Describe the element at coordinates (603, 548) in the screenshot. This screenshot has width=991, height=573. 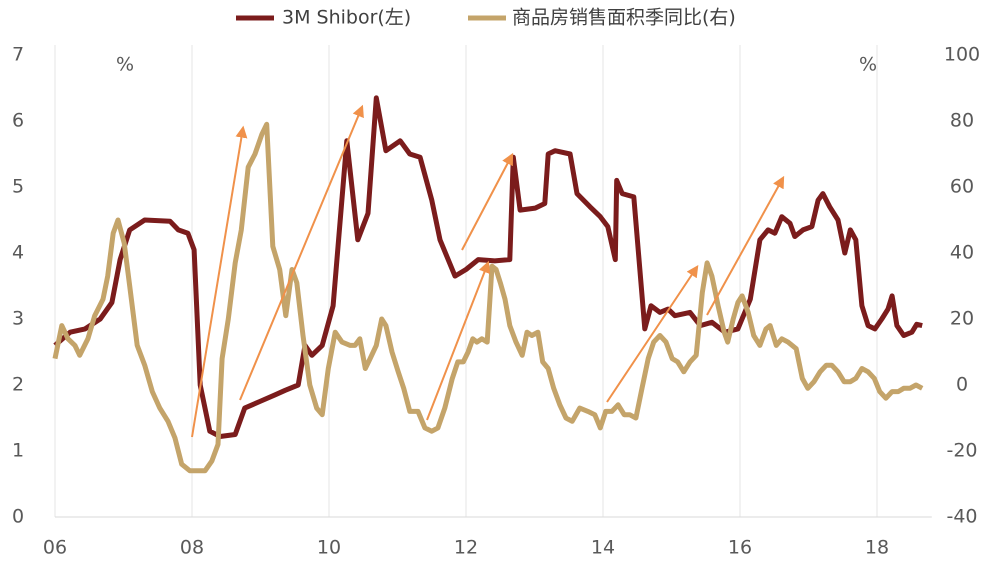
I see `x-tick-label: 14` at that location.